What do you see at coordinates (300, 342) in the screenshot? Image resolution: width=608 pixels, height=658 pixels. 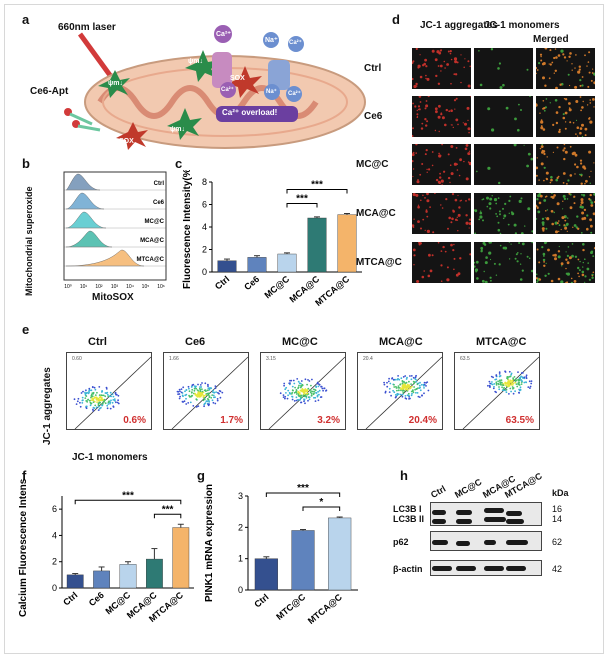 I see `e-title-2: MC@C` at bounding box center [300, 342].